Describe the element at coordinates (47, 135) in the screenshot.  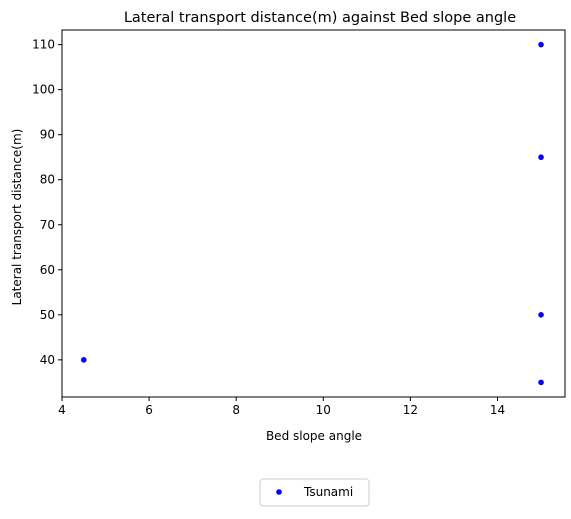
I see `y-tick-label: 90` at that location.